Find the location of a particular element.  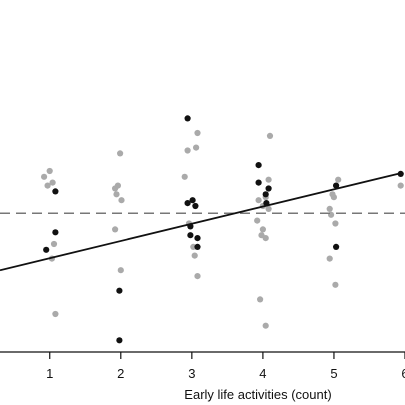

x-axis-ticks: 1 2 3 4 5 6 is located at coordinates (225, 366).